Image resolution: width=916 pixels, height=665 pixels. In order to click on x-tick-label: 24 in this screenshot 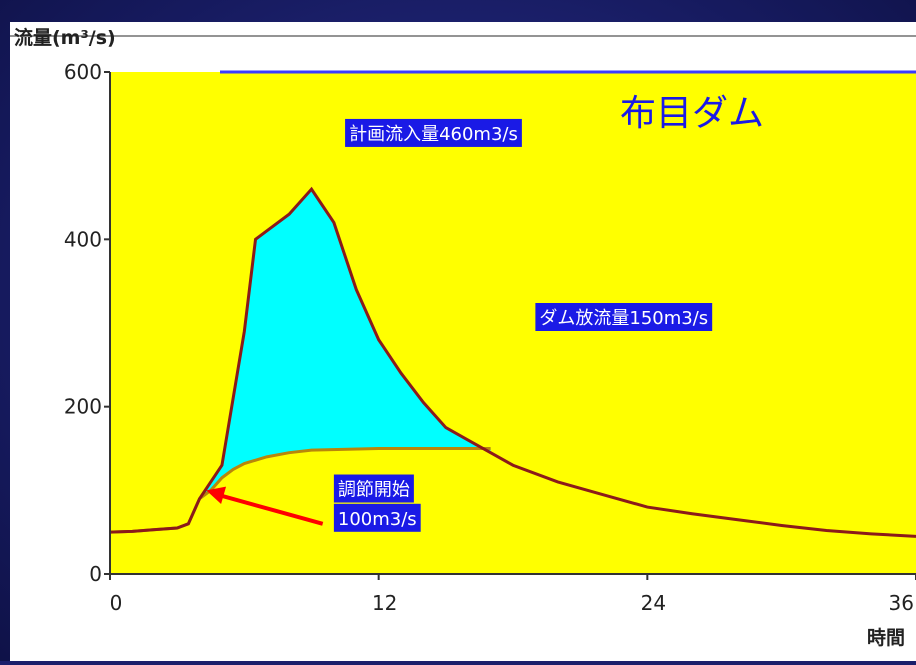, I will do `click(653, 603)`.